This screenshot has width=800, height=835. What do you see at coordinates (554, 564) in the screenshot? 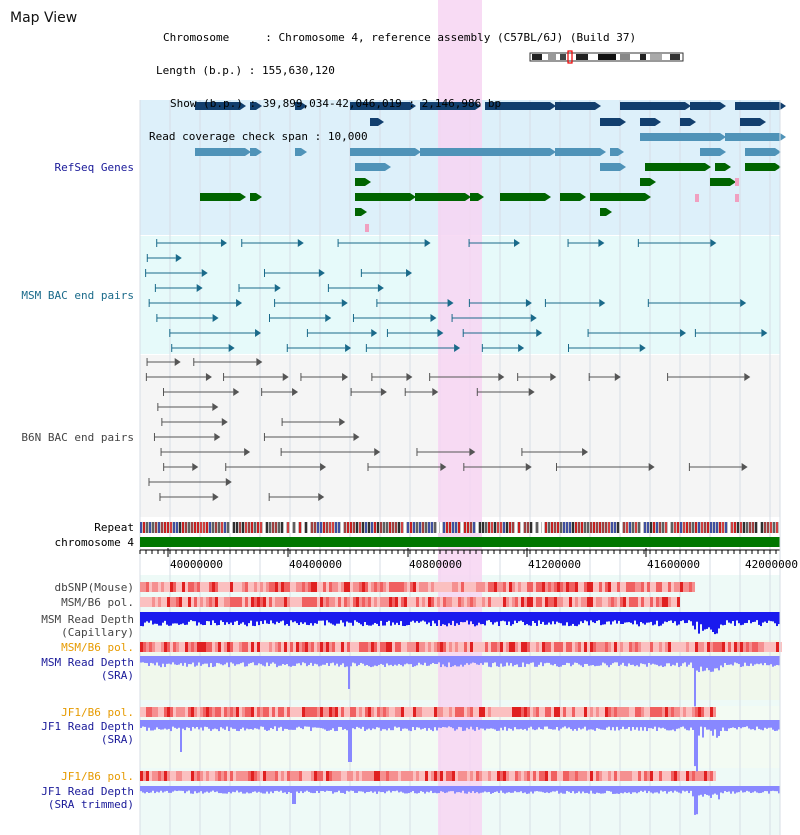
I see `scale-tick-label: 41200000` at bounding box center [554, 564].